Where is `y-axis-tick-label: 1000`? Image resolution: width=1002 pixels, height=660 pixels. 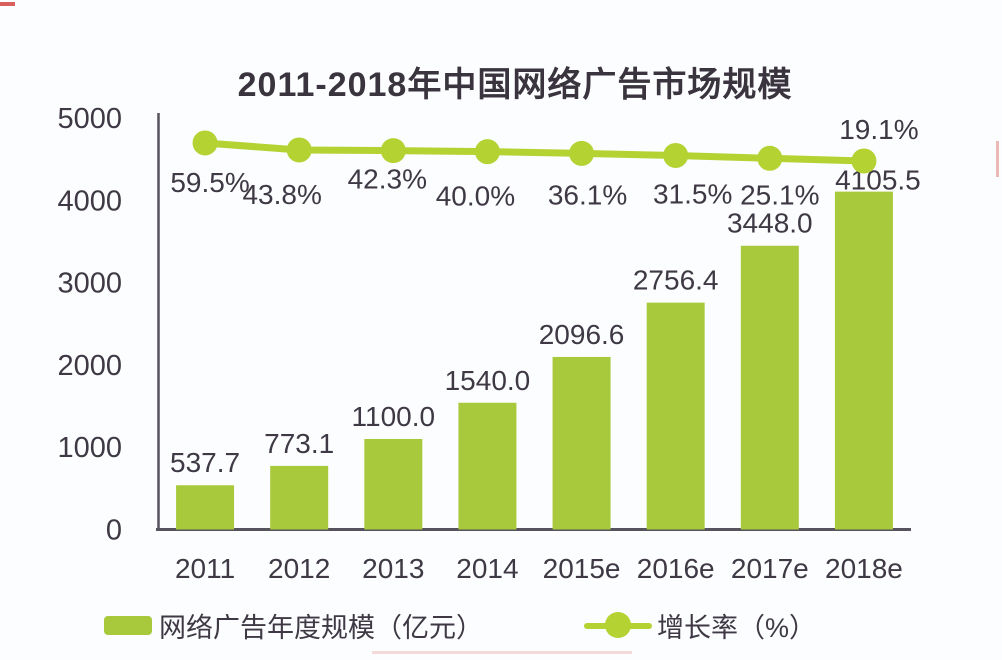
y-axis-tick-label: 1000 is located at coordinates (89, 448).